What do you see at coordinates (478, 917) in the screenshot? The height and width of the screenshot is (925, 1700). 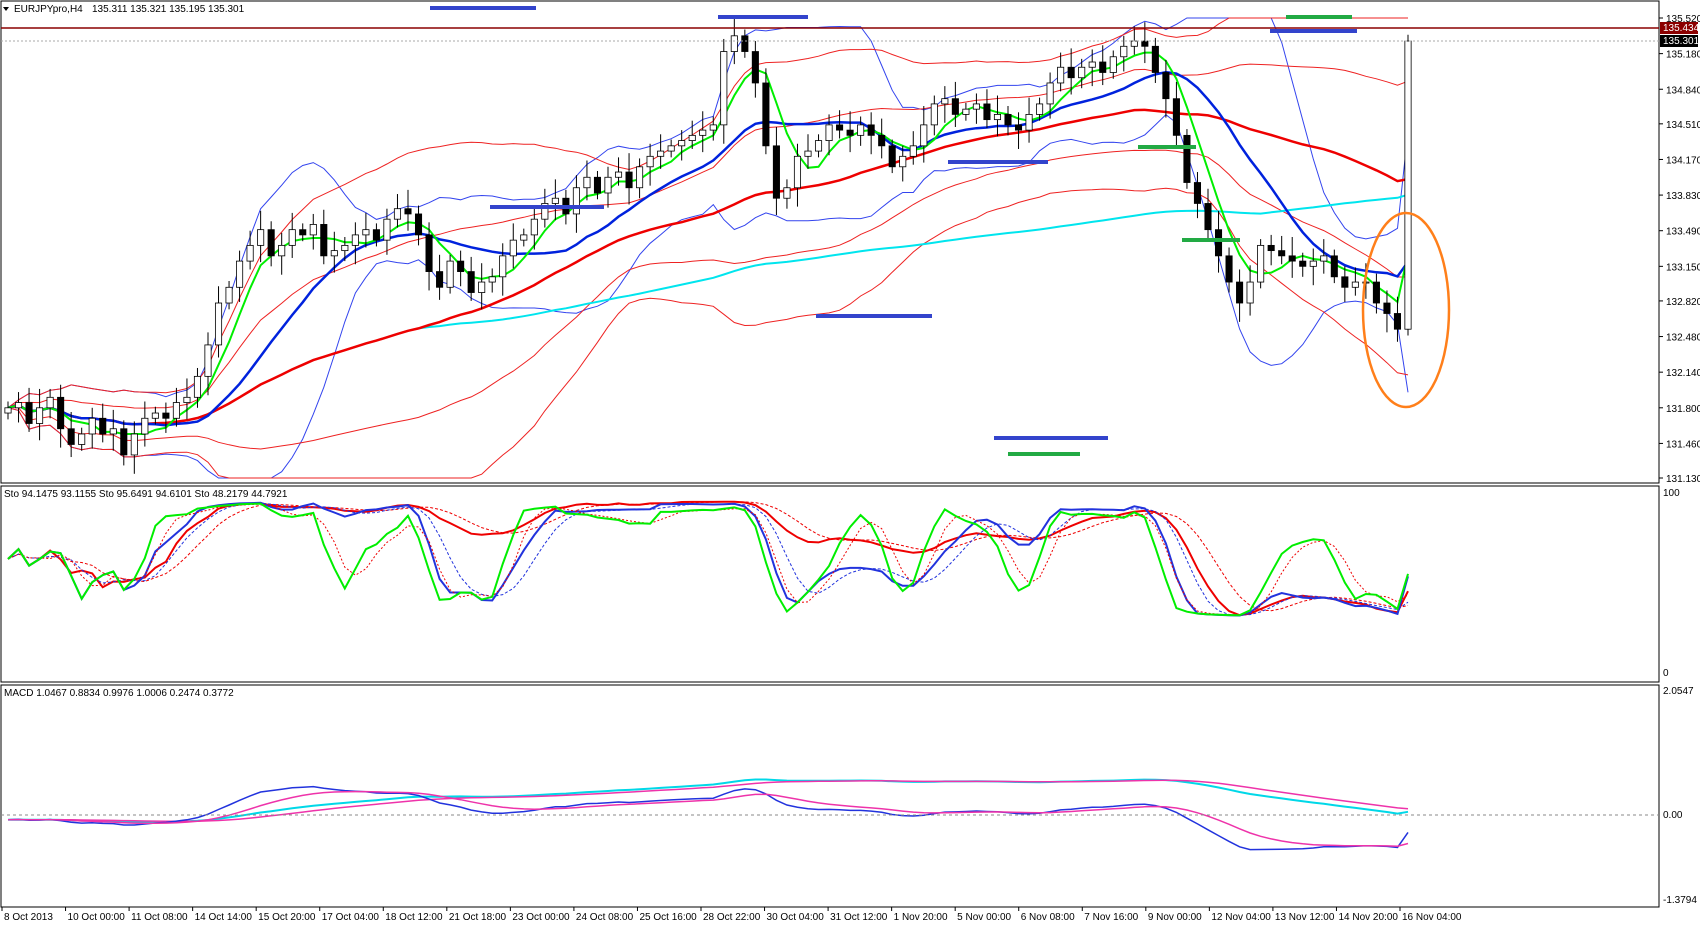 I see `time-tick-label: 21 Oct 18:00` at bounding box center [478, 917].